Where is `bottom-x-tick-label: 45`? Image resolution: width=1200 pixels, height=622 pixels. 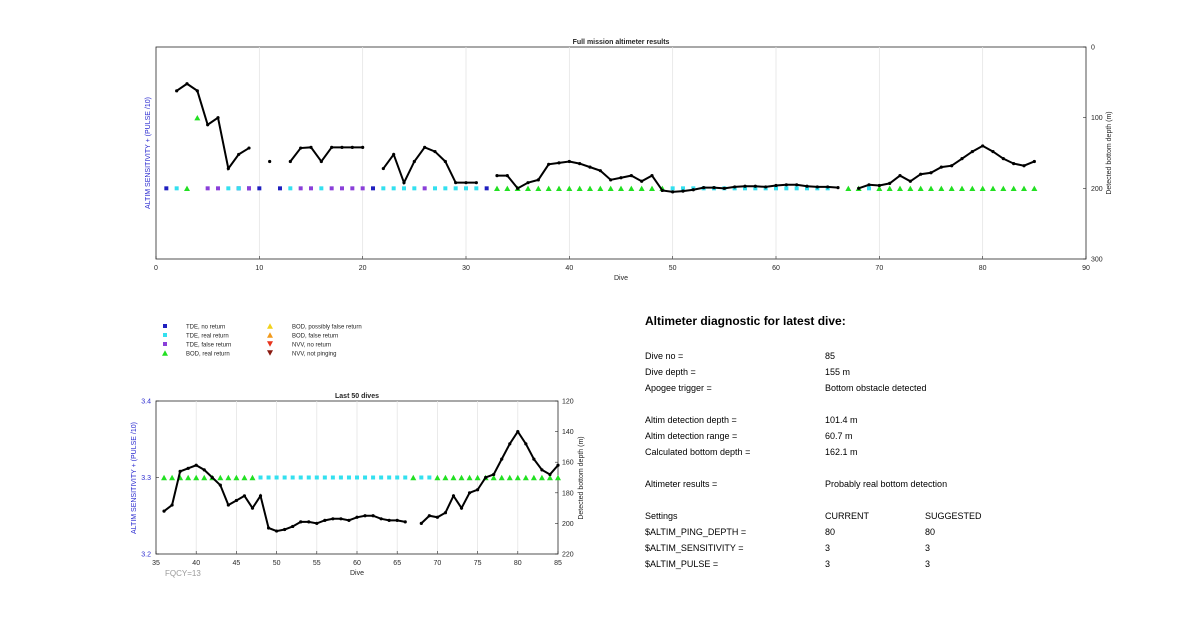
bottom-x-tick-label: 45 is located at coordinates (237, 563).